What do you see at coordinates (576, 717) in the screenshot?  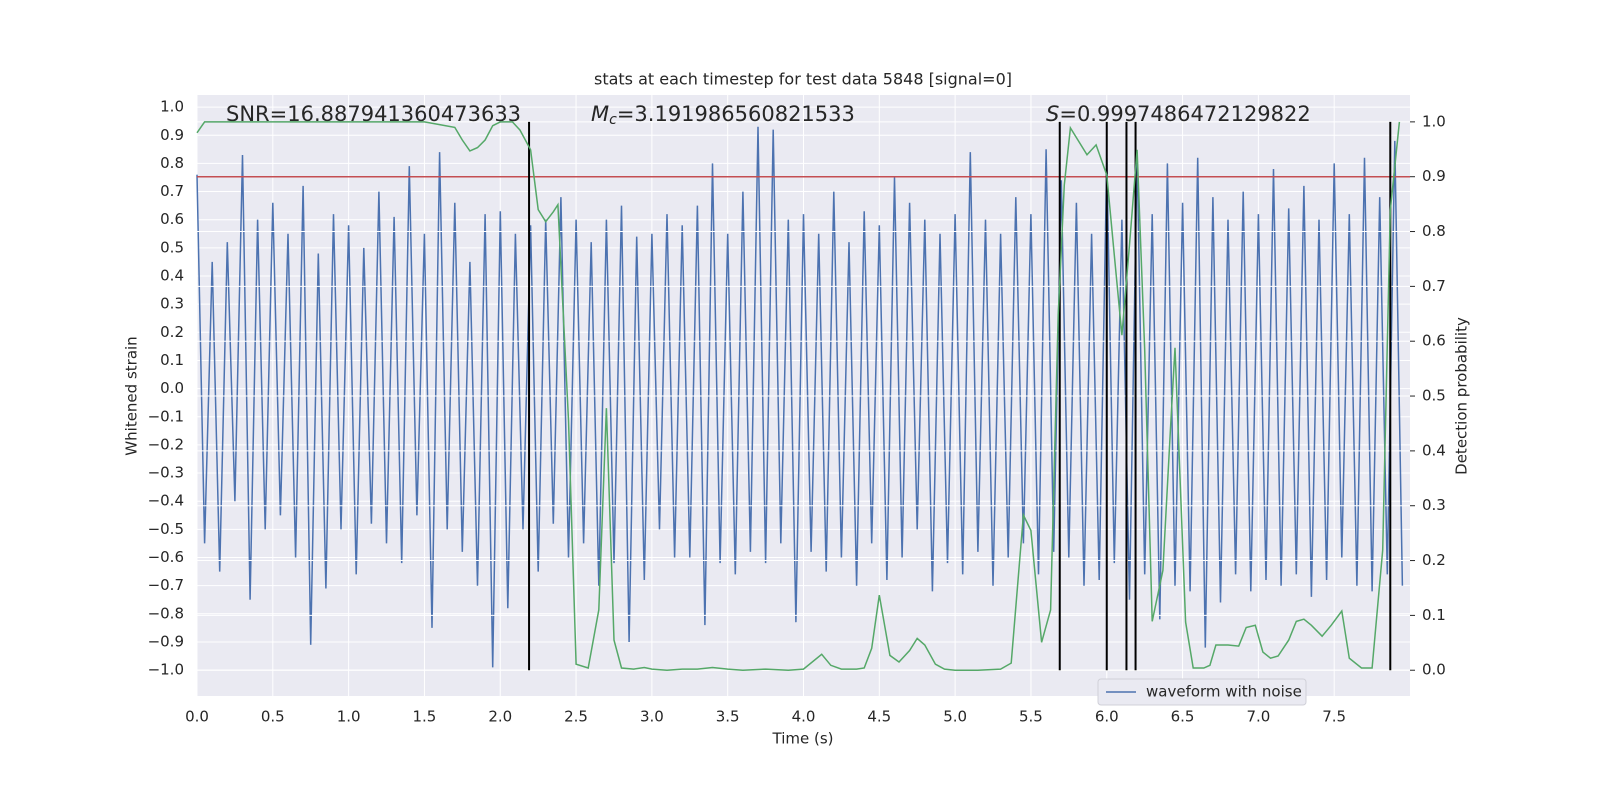 I see `x-tick-label: 2.5` at bounding box center [576, 717].